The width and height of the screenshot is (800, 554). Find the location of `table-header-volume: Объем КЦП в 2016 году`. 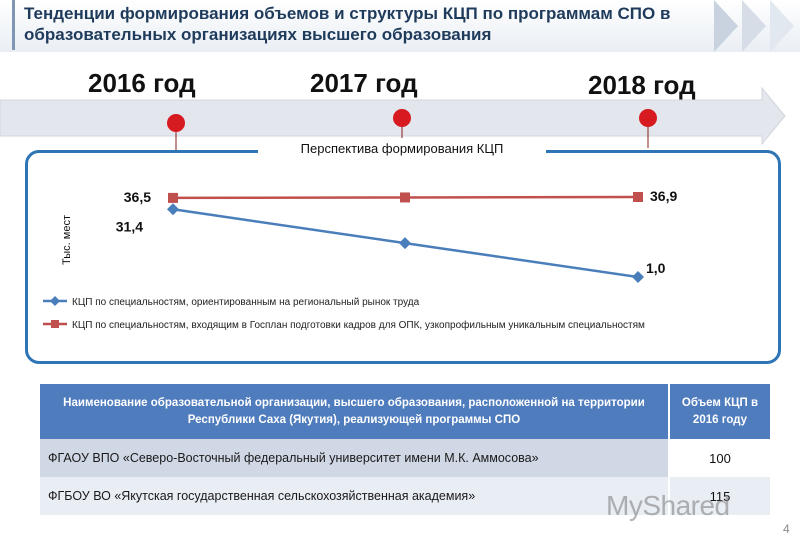

table-header-volume: Объем КЦП в 2016 году is located at coordinates (719, 411).